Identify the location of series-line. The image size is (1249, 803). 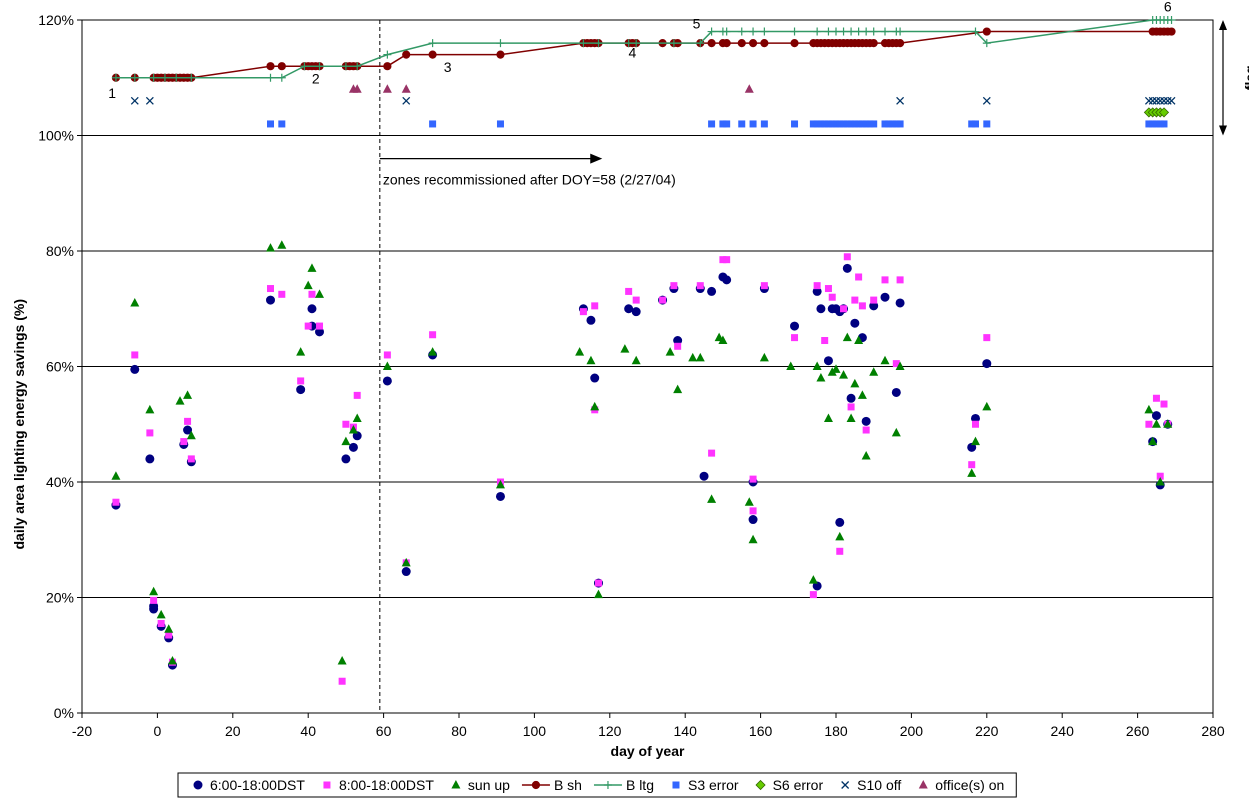
(643, 54).